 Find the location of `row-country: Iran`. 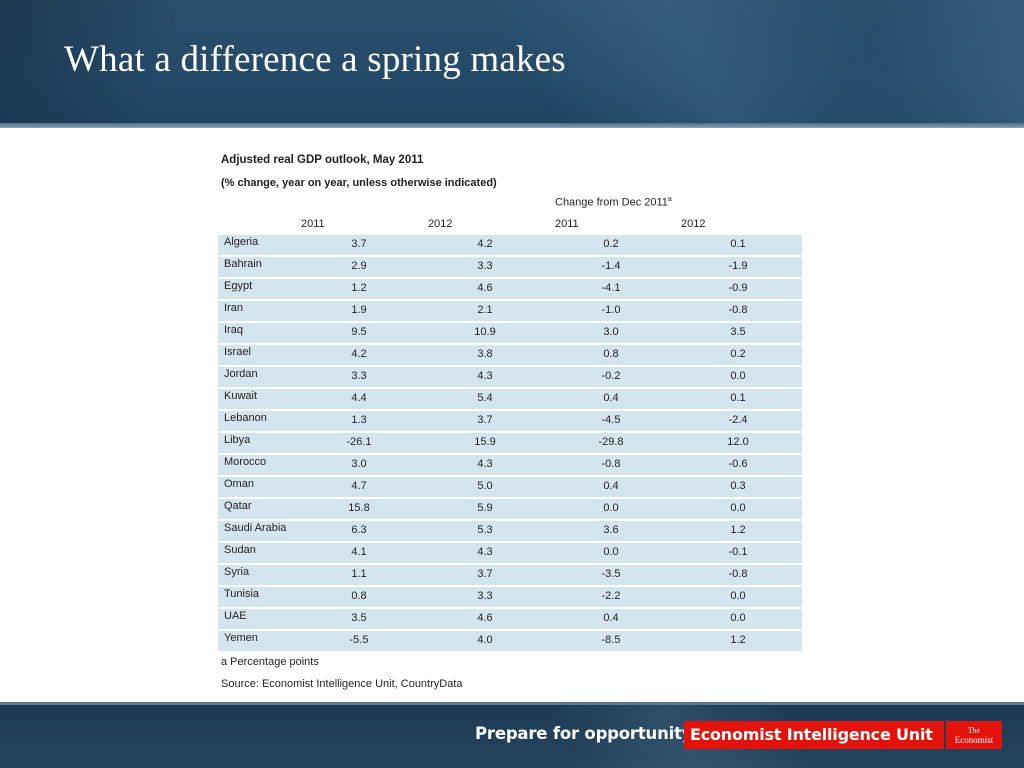

row-country: Iran is located at coordinates (233, 308).